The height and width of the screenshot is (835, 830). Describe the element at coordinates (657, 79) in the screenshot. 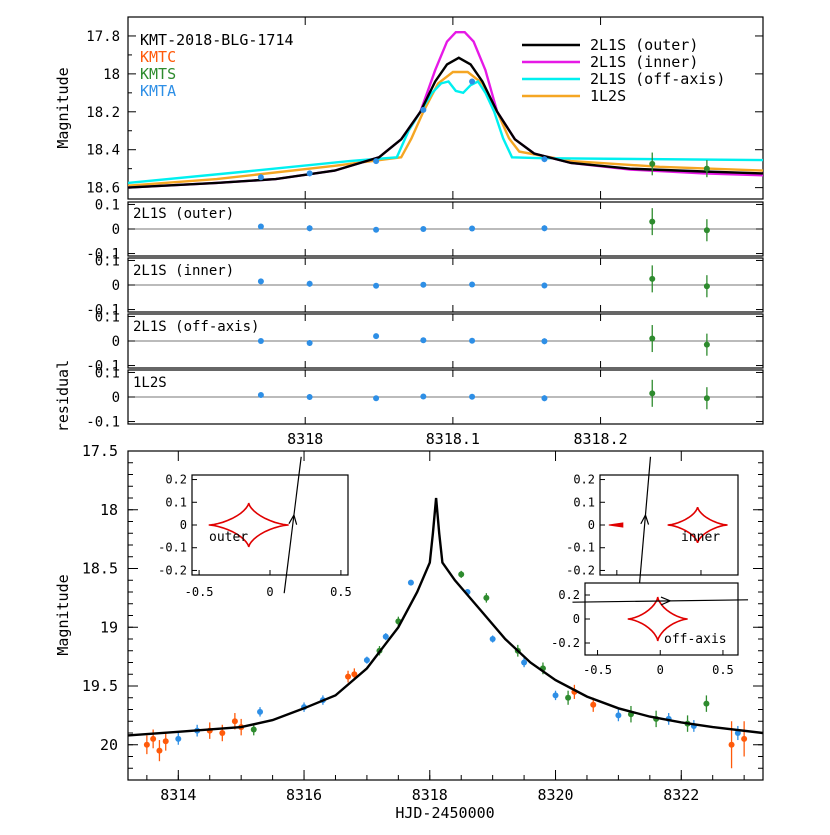

I see `legend-label-offaxis: 2L1S (off-axis)` at that location.